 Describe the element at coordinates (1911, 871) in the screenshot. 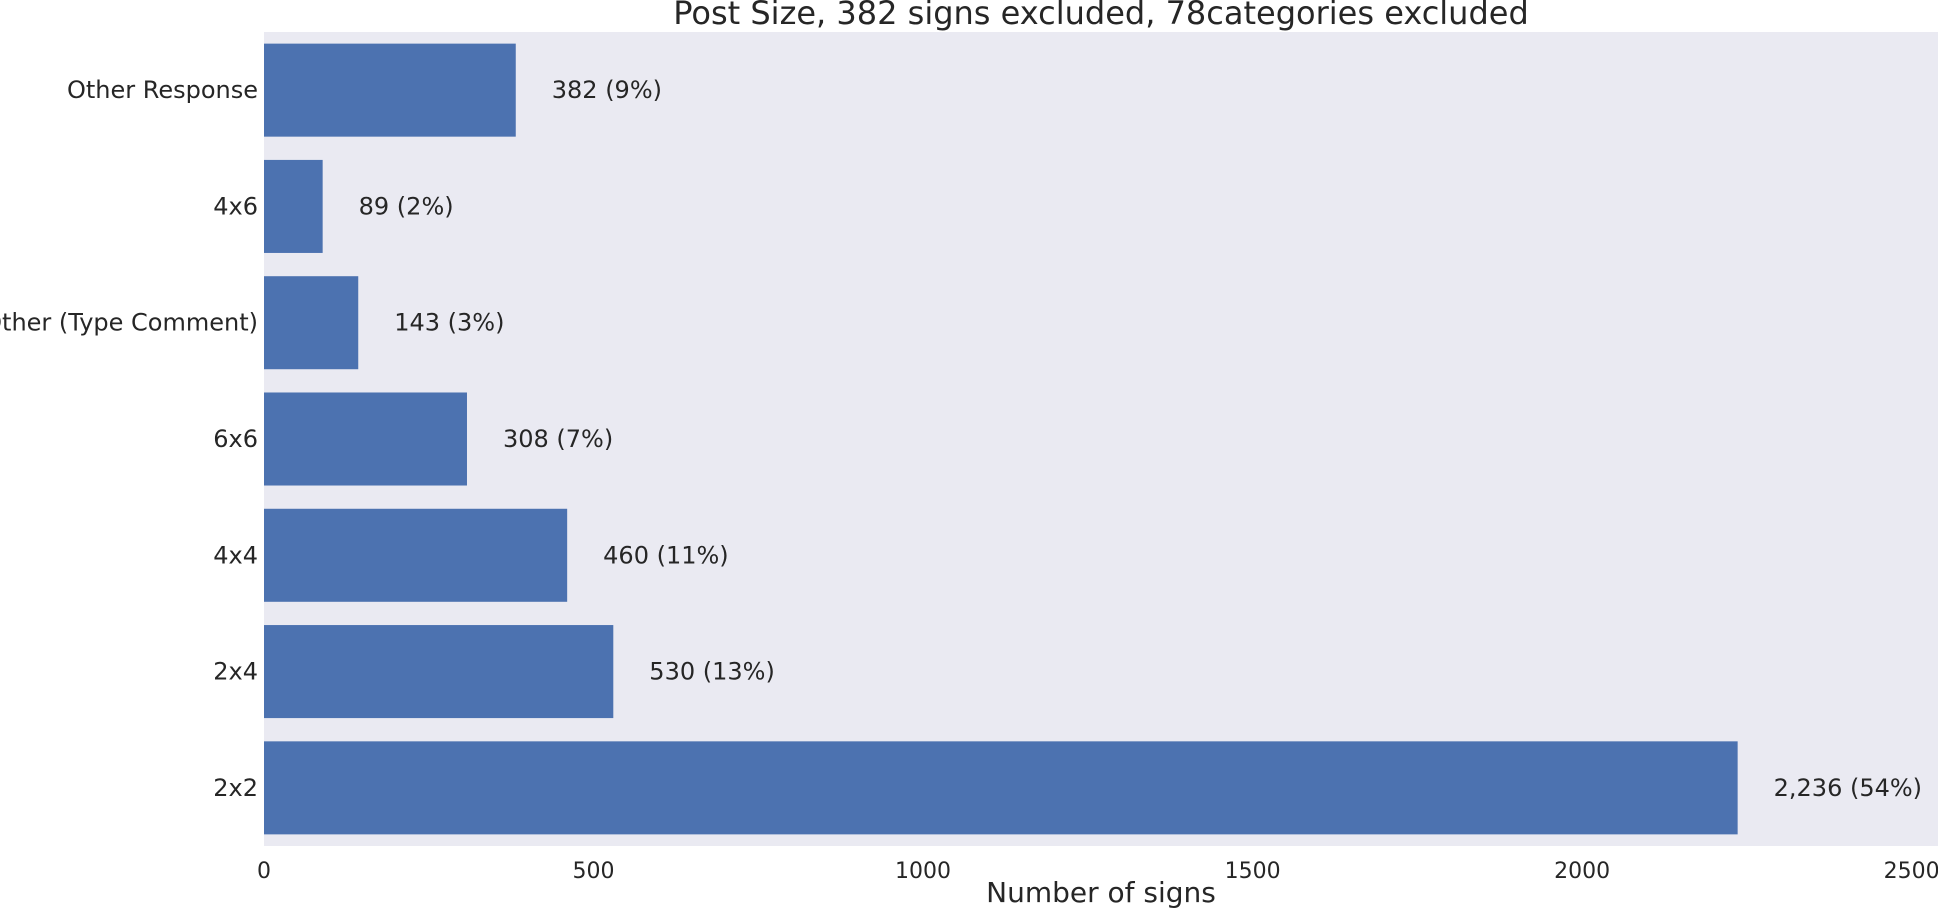

I see `x-tick-label: 2500` at that location.